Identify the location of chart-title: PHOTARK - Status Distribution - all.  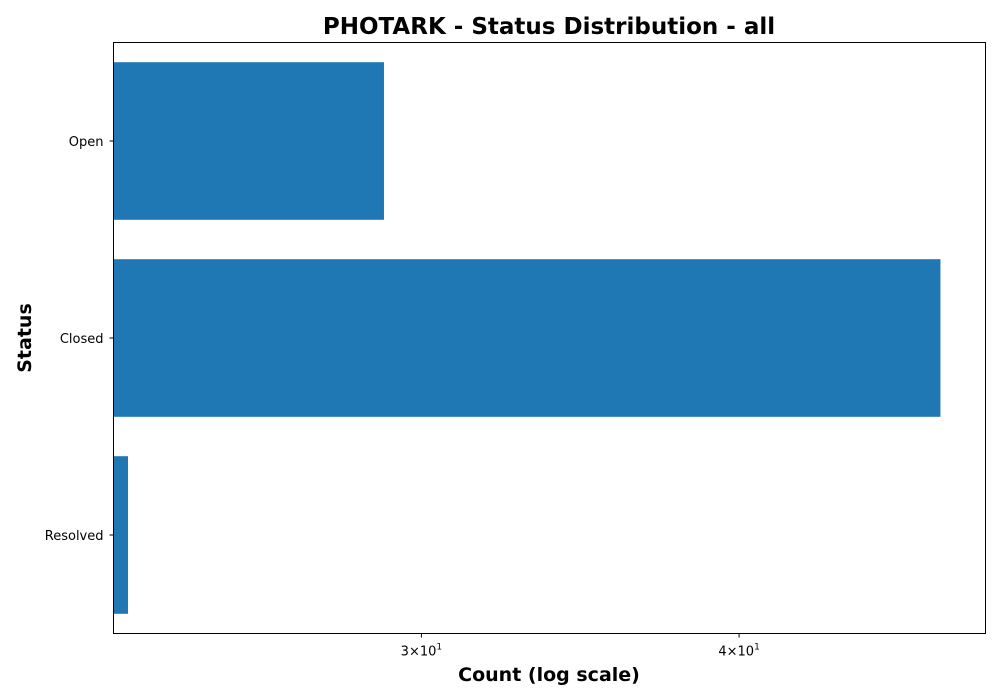
(549, 27).